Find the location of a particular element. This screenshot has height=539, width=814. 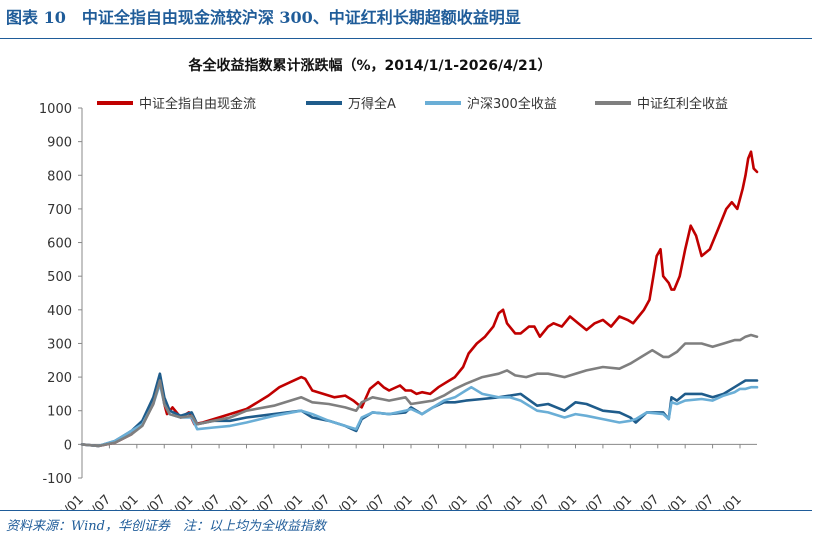

figure-caption: 图表 10 中证全指自由现金流较沪深 300、中证红利长期超额收益明显 is located at coordinates (263, 17).